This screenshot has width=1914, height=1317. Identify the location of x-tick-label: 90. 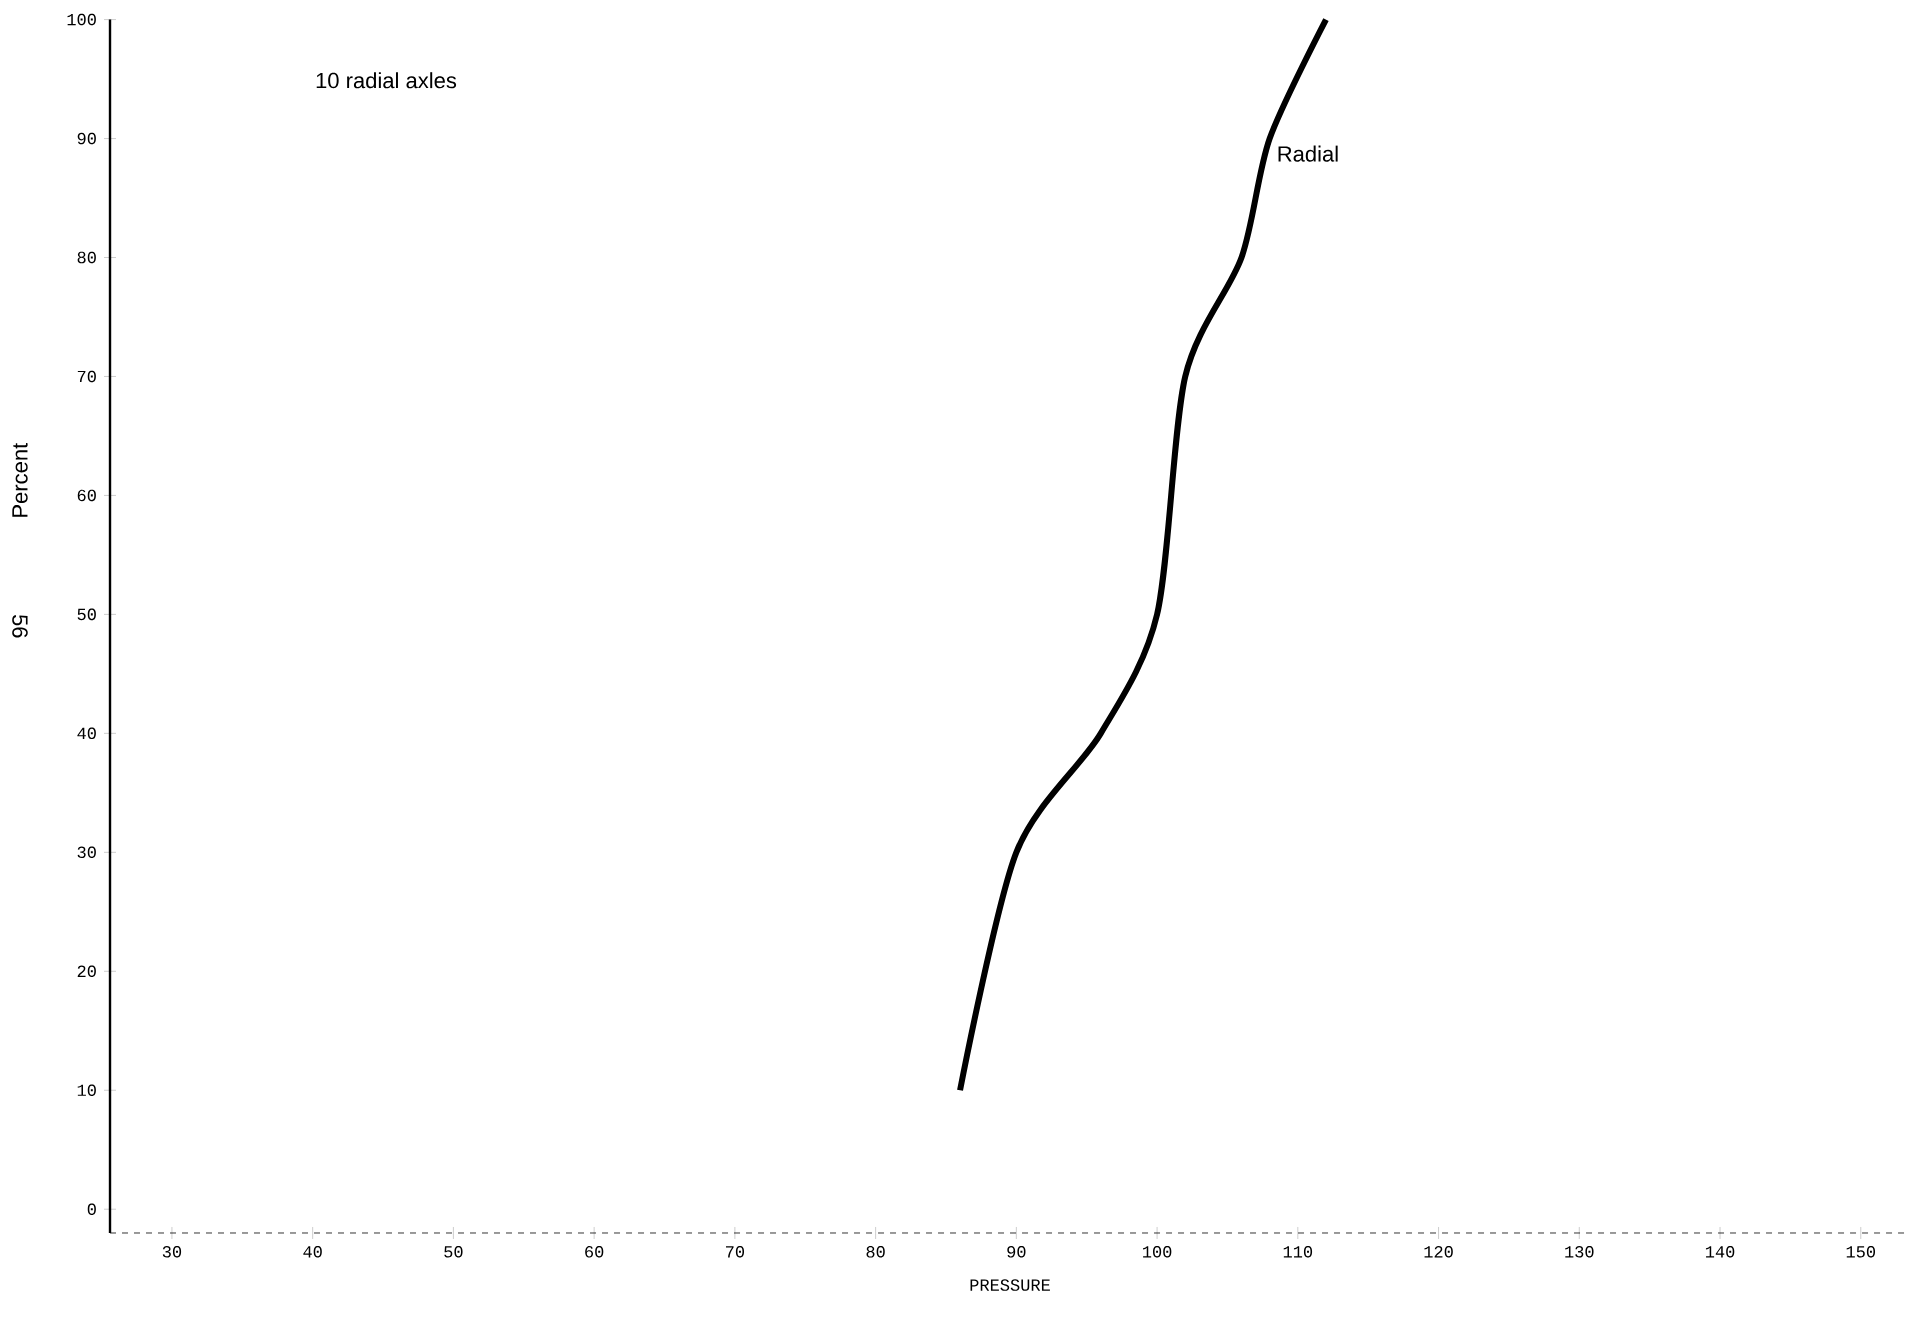
(1016, 1252).